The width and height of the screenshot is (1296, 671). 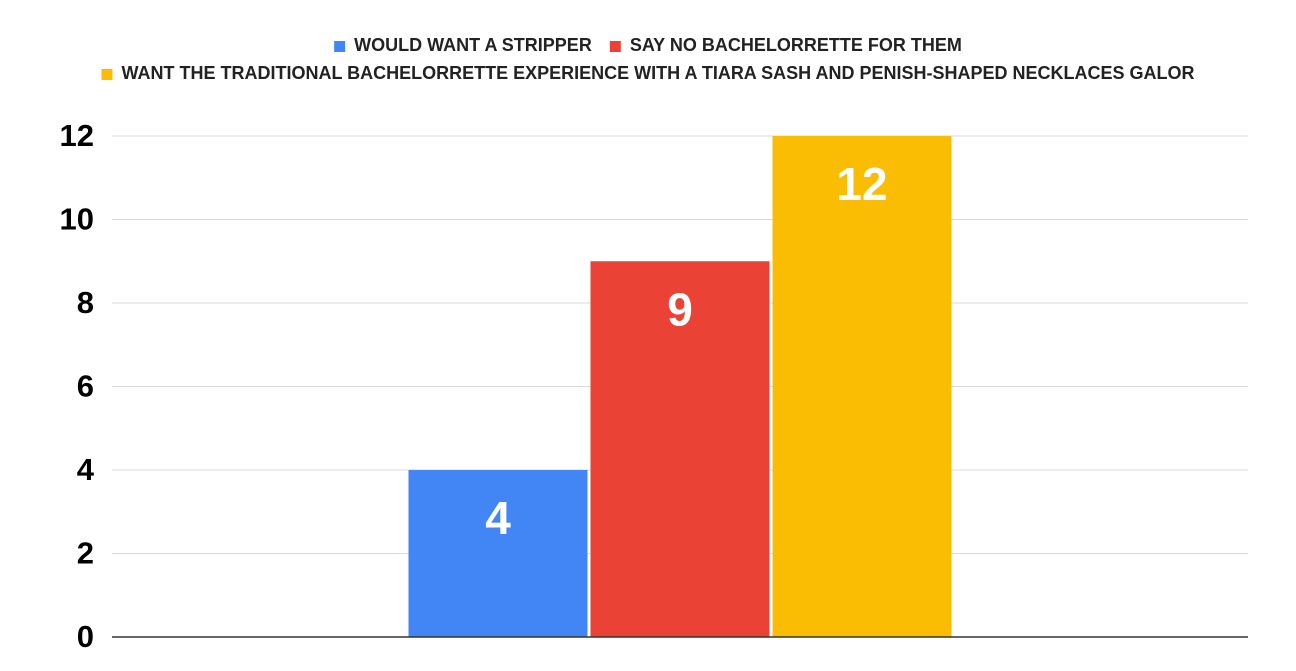 What do you see at coordinates (473, 45) in the screenshot?
I see `legend-label: WOULD WANT A STRIPPER` at bounding box center [473, 45].